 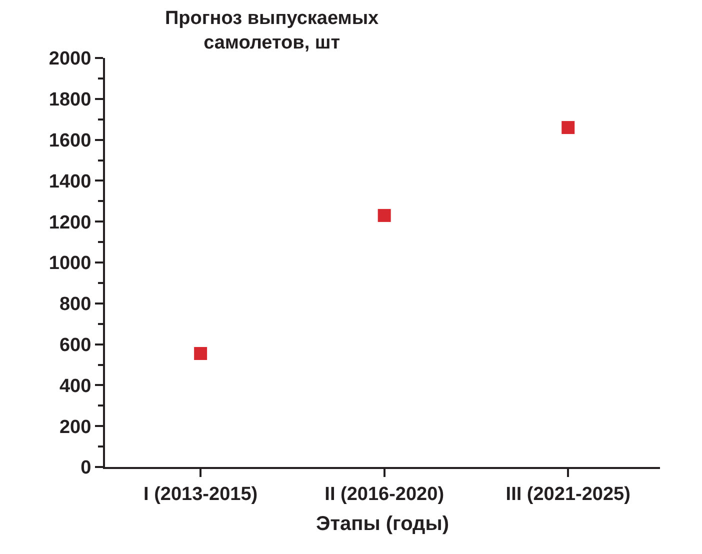 I want to click on x-tick-label: I (2013-2015), so click(x=201, y=494).